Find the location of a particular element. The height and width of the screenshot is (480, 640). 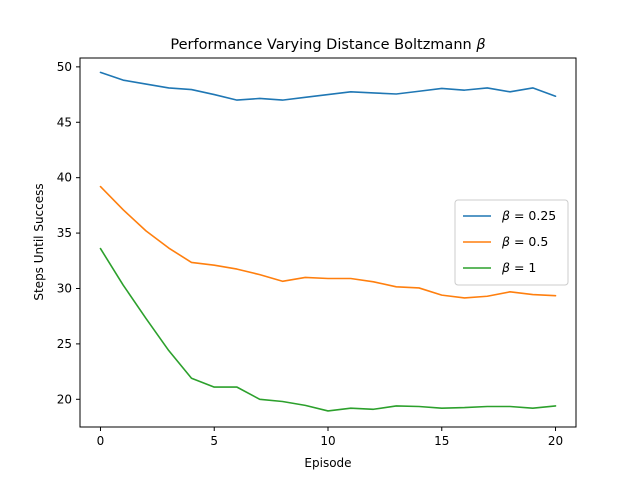

legend: β = 0.25 β = 0.5 β = 1 is located at coordinates (511, 242).